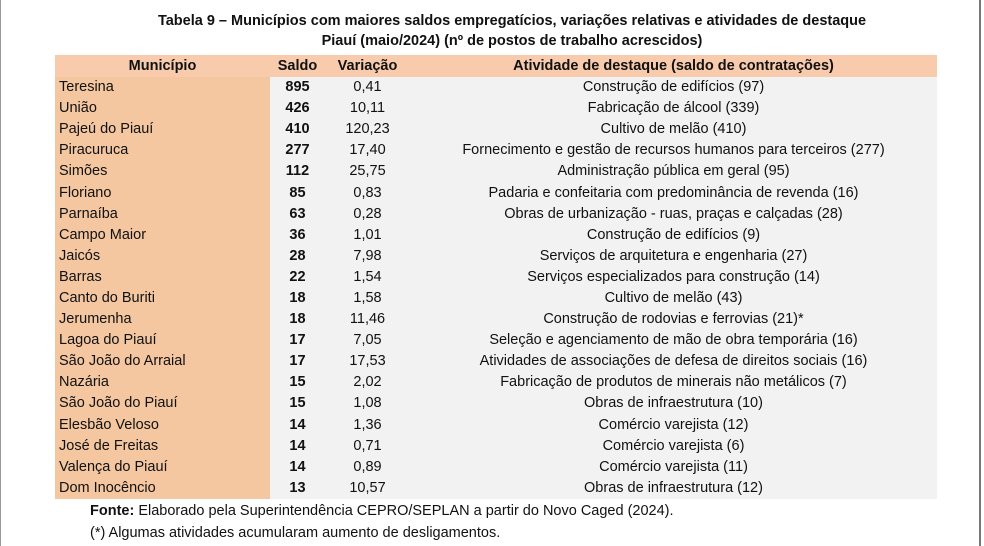  I want to click on table-cell: União, so click(162, 109).